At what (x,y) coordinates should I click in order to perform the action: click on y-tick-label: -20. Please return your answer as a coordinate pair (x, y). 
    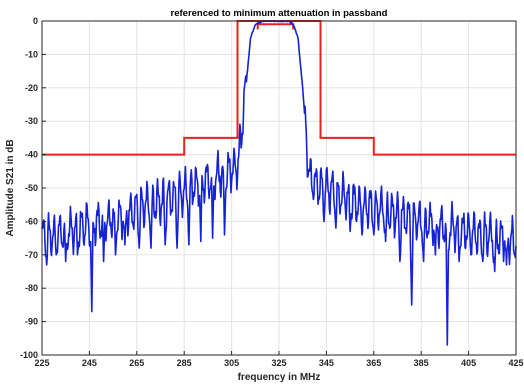
    Looking at the image, I should click on (31, 88).